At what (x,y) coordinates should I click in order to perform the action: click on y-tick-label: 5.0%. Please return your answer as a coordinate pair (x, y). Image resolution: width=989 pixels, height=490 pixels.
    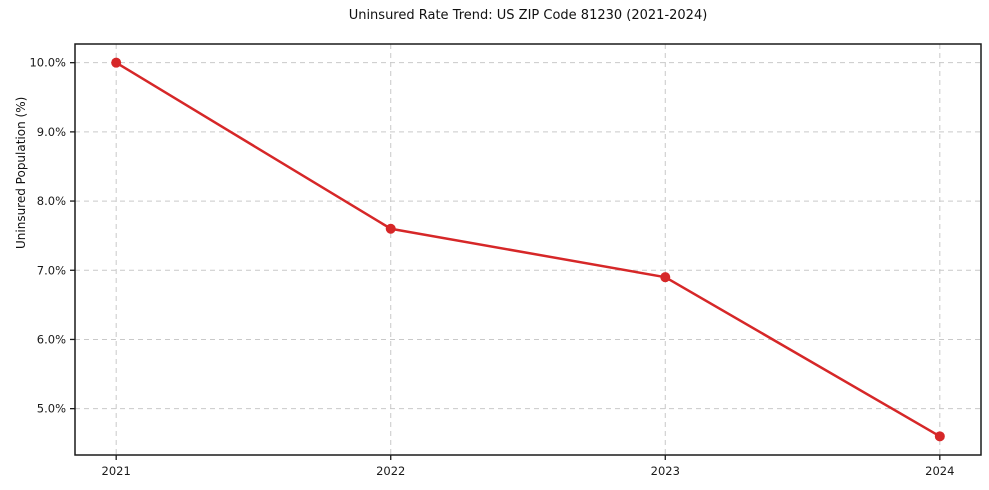
    Looking at the image, I should click on (51, 409).